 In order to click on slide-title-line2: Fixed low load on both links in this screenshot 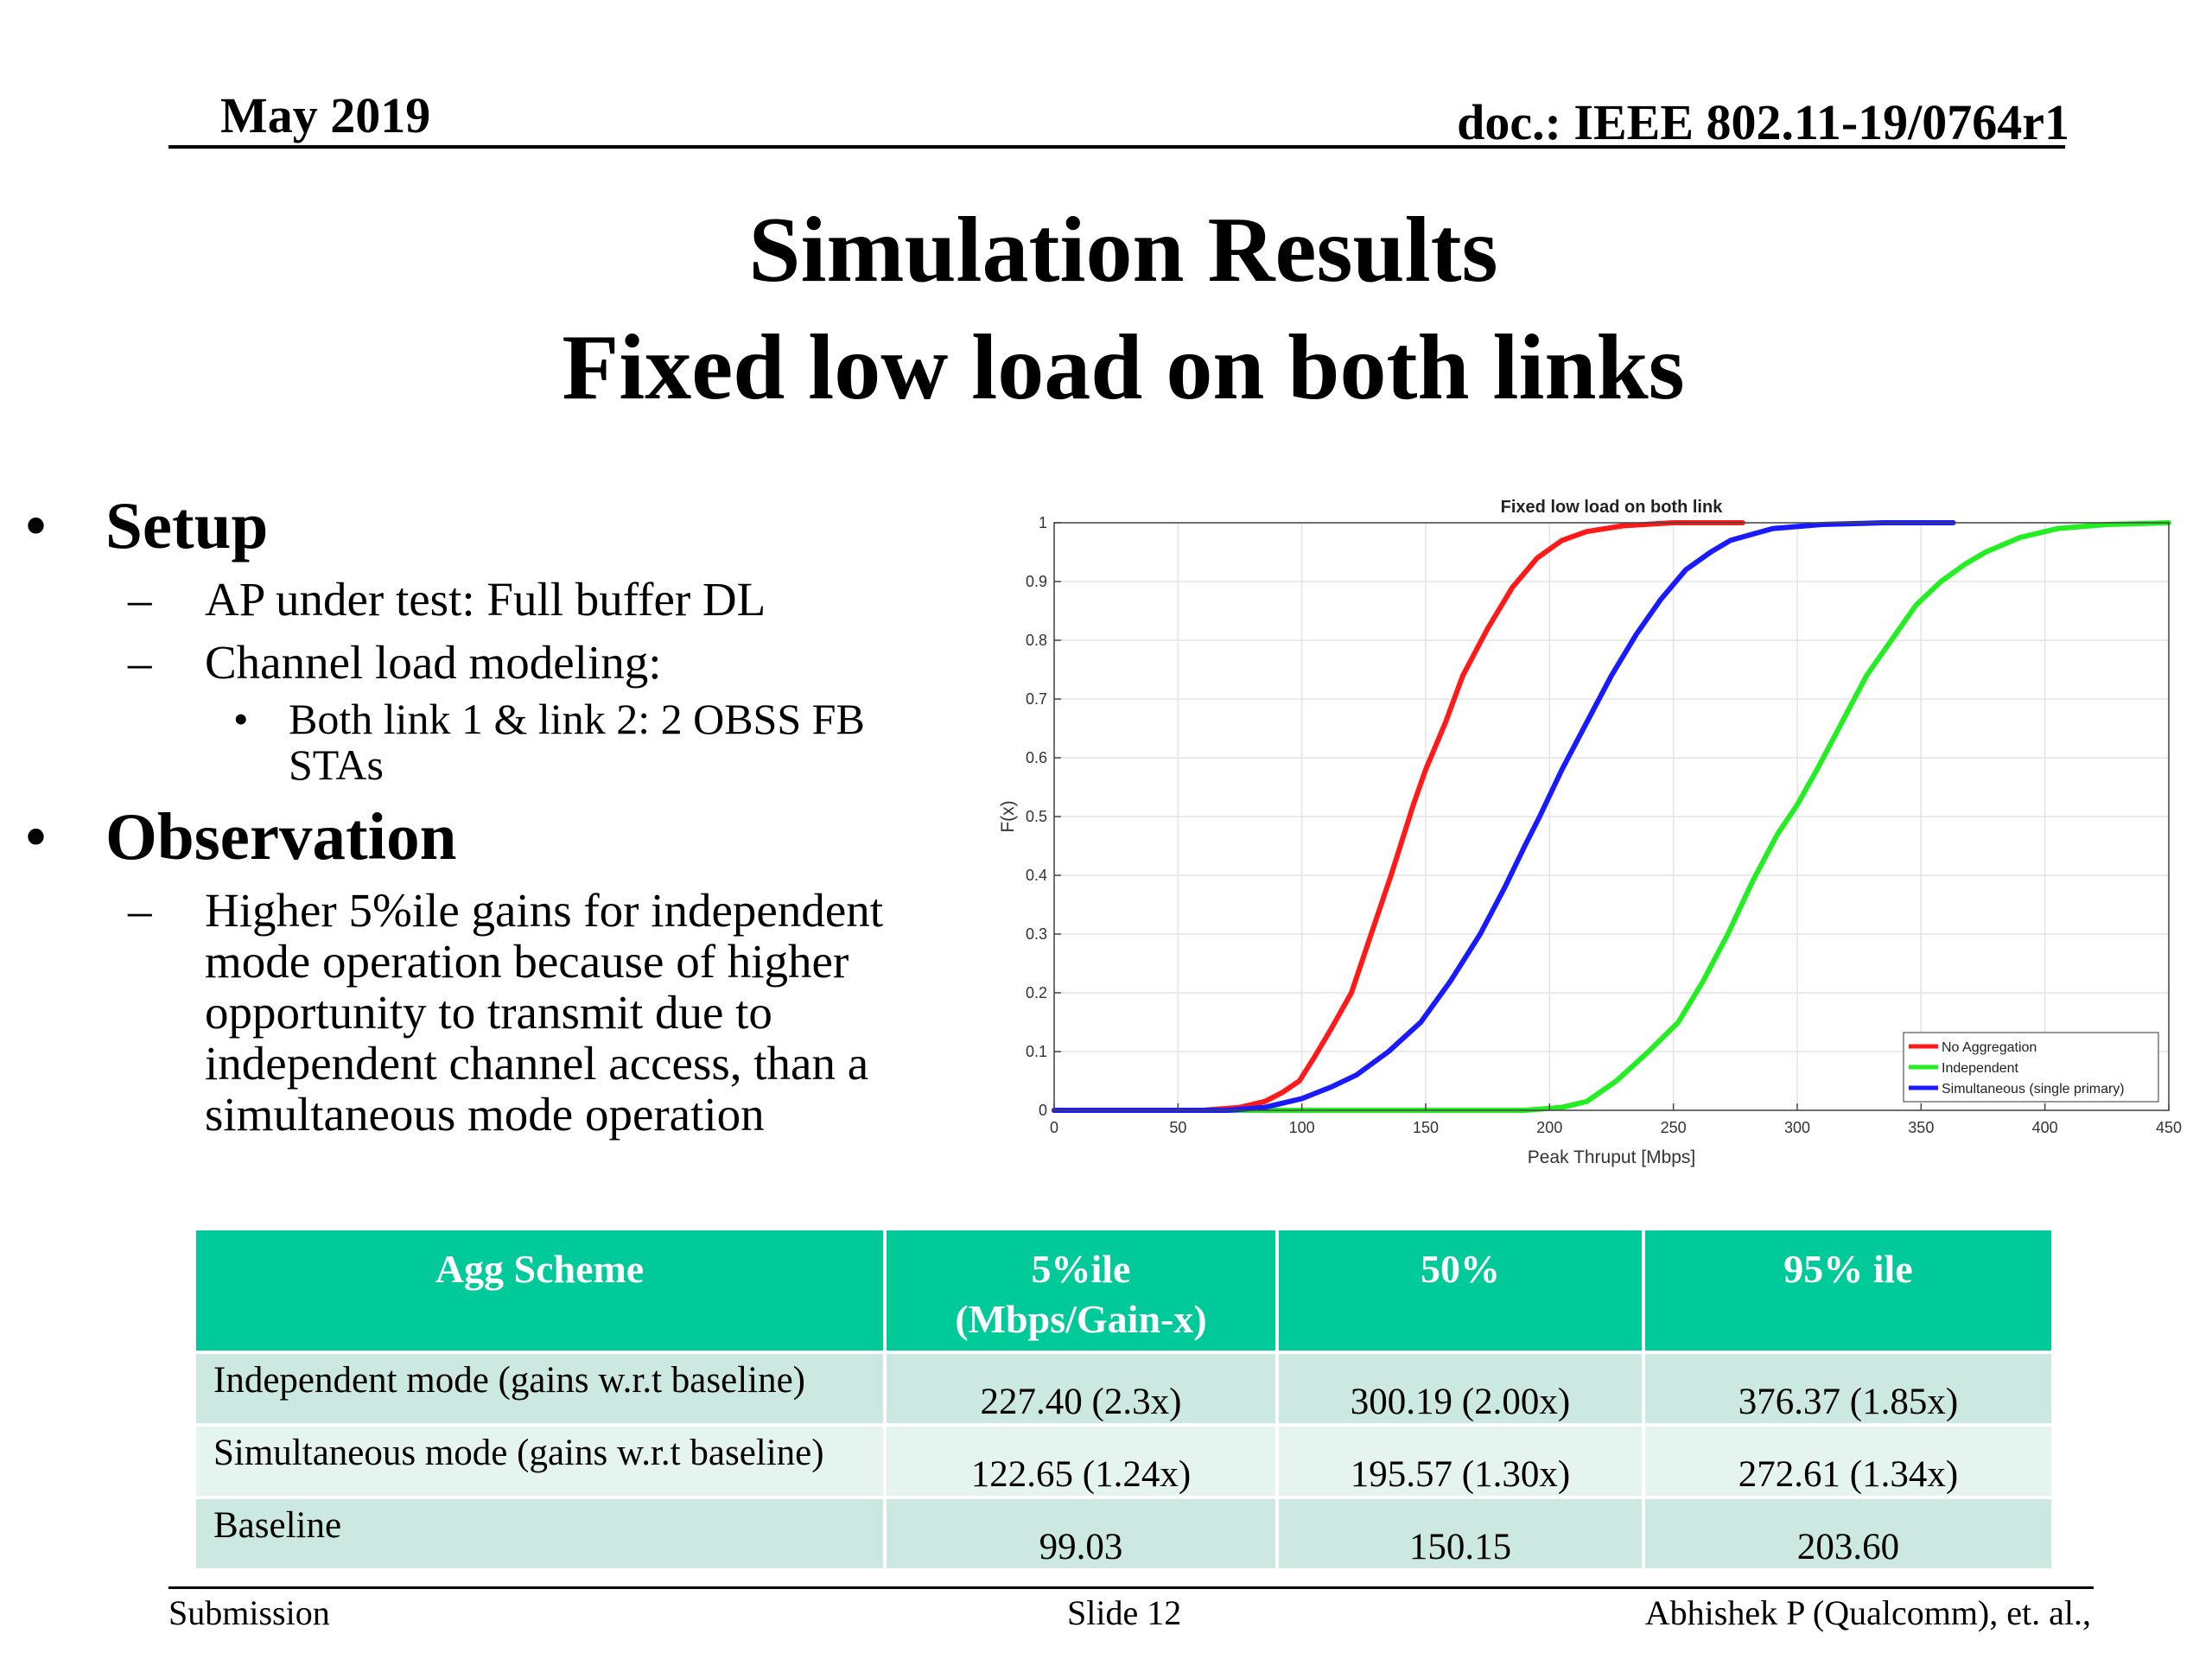, I will do `click(1123, 367)`.